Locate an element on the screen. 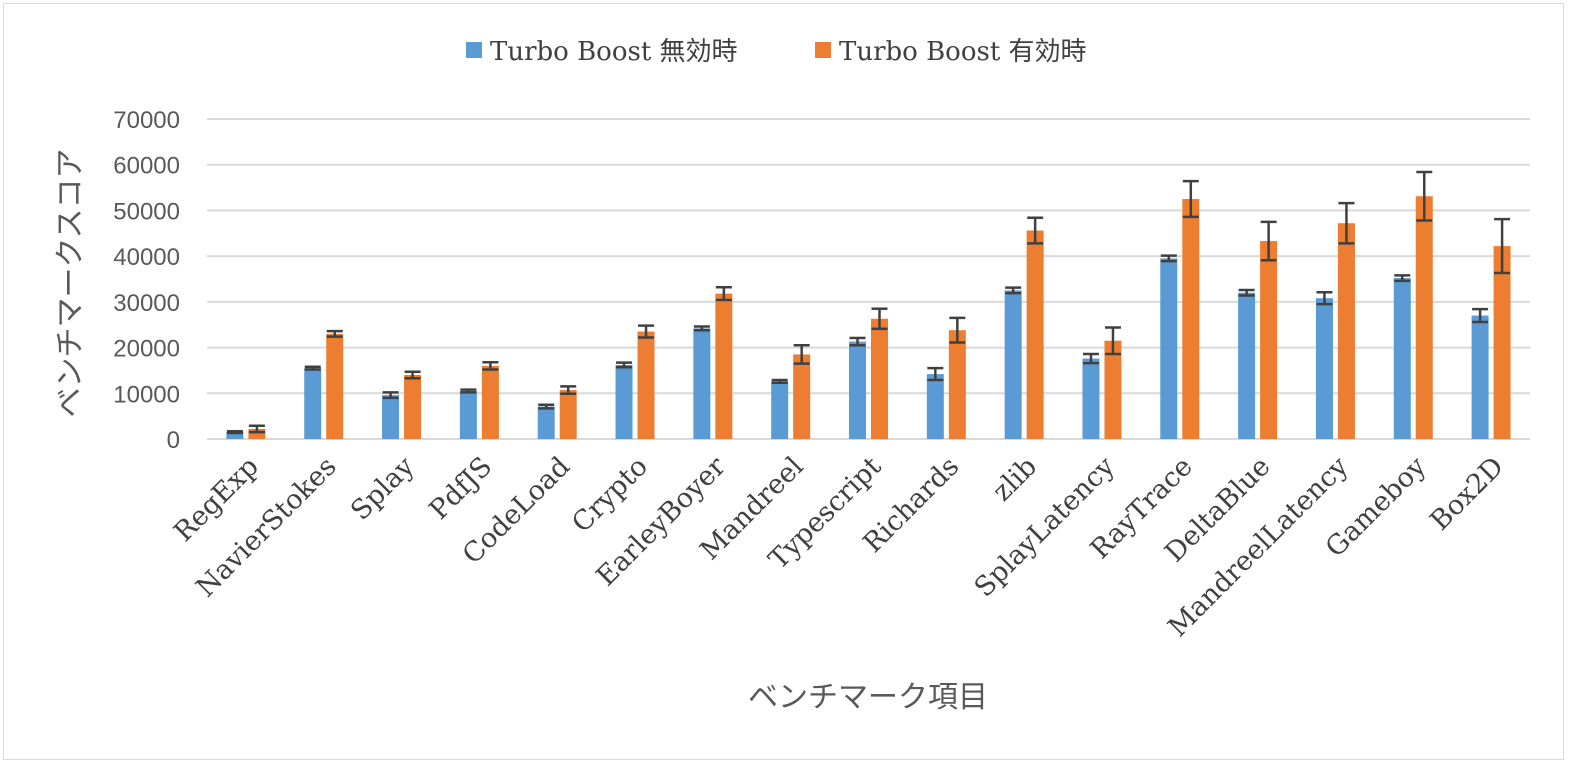 This screenshot has width=1569, height=765. bar-off-Crypto is located at coordinates (624, 401).